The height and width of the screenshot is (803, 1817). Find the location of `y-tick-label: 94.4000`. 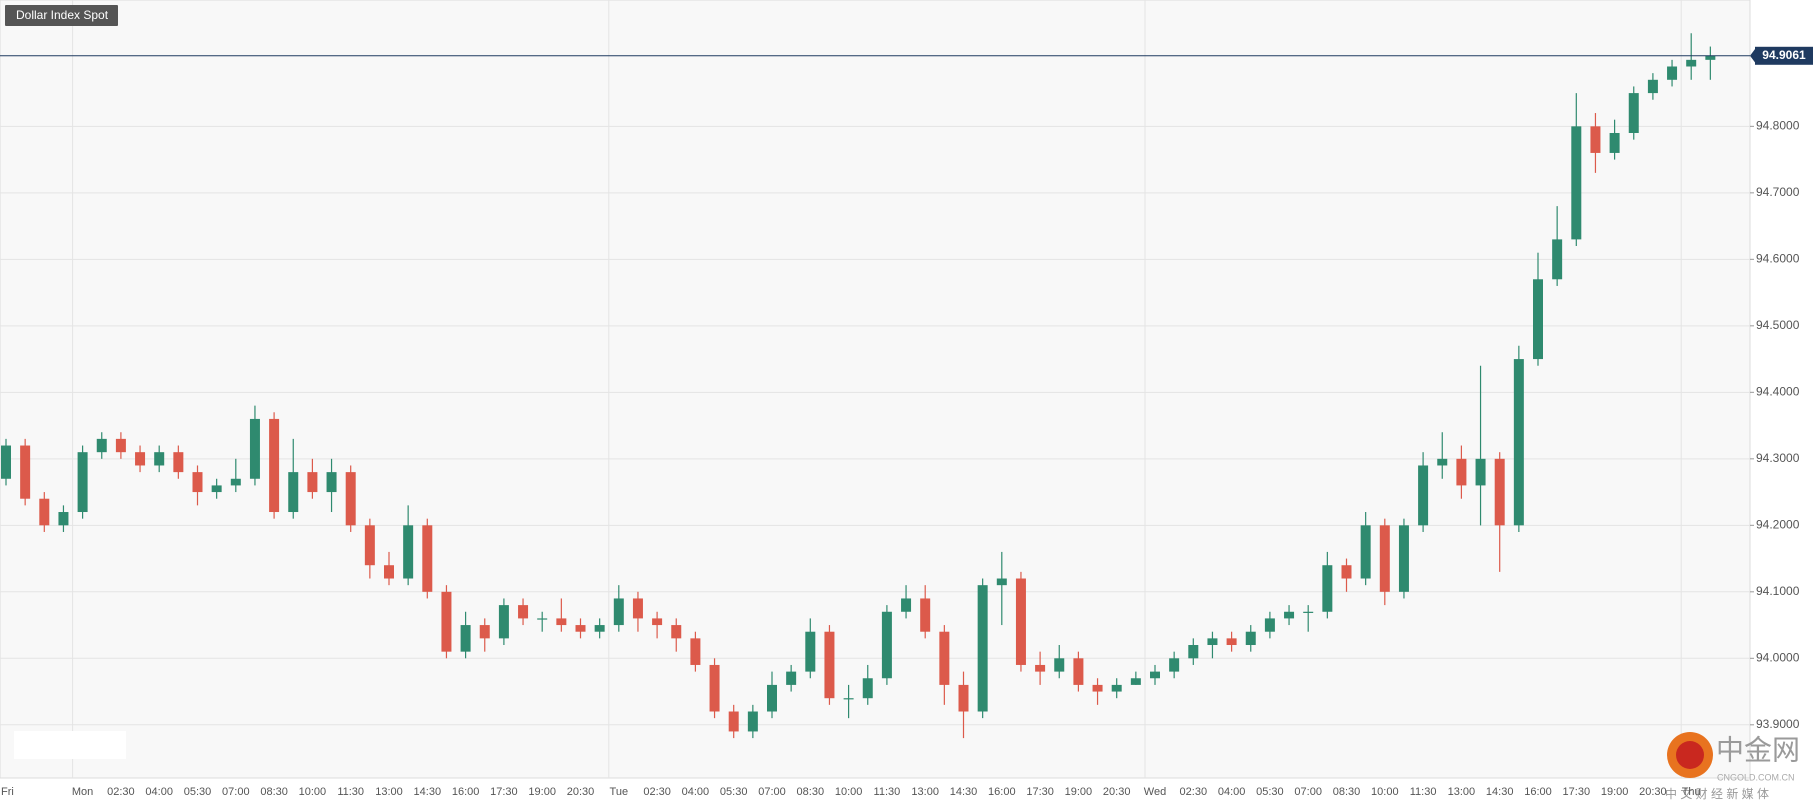

y-tick-label: 94.4000 is located at coordinates (1778, 391).